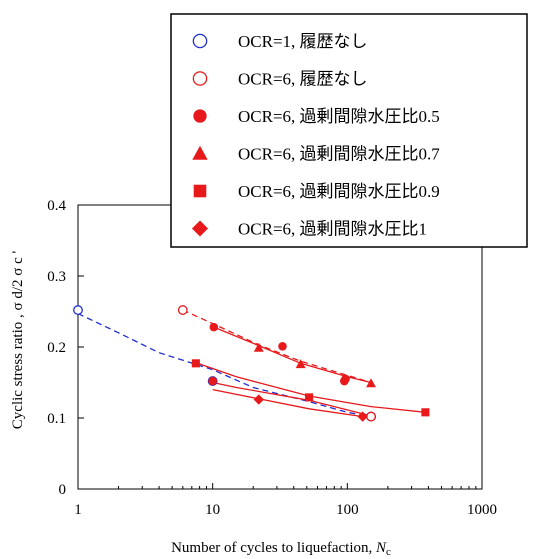 Image resolution: width=542 pixels, height=559 pixels. Describe the element at coordinates (482, 510) in the screenshot. I see `x-tick-label: 1000` at that location.